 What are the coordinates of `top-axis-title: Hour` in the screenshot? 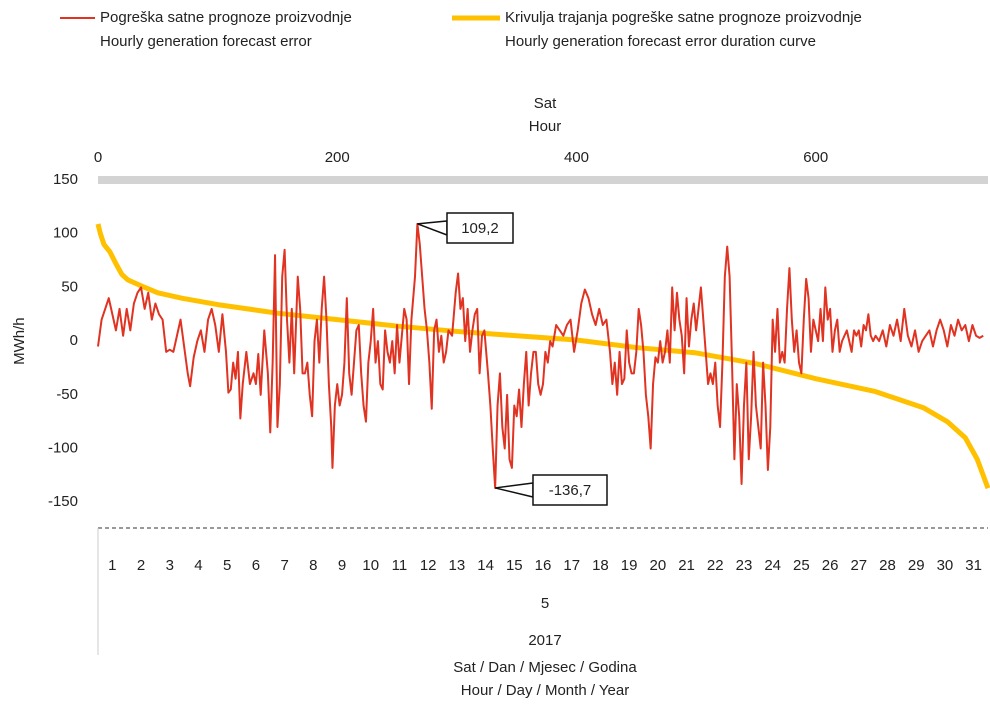 It's located at (545, 126).